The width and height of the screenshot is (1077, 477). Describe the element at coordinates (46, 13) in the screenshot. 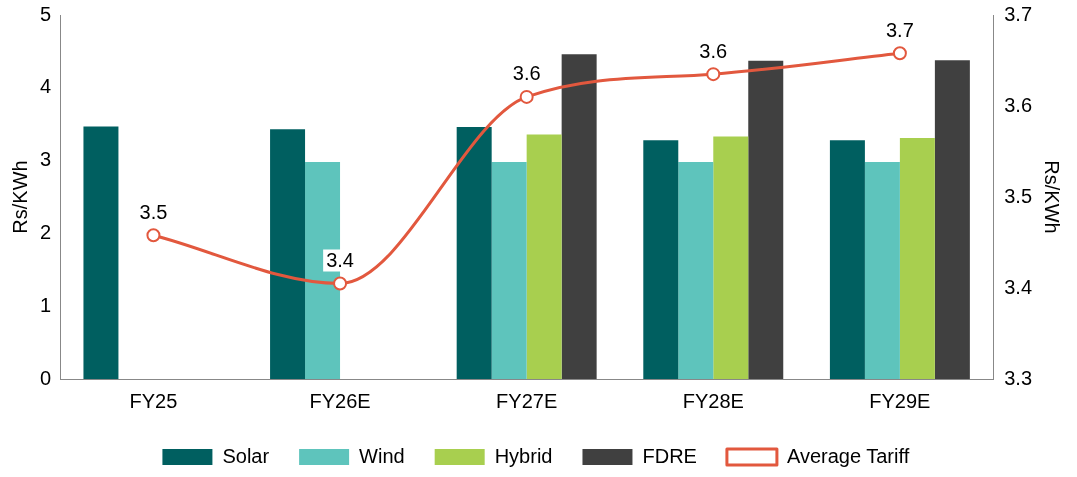

I see `y-tick-label: 5` at that location.